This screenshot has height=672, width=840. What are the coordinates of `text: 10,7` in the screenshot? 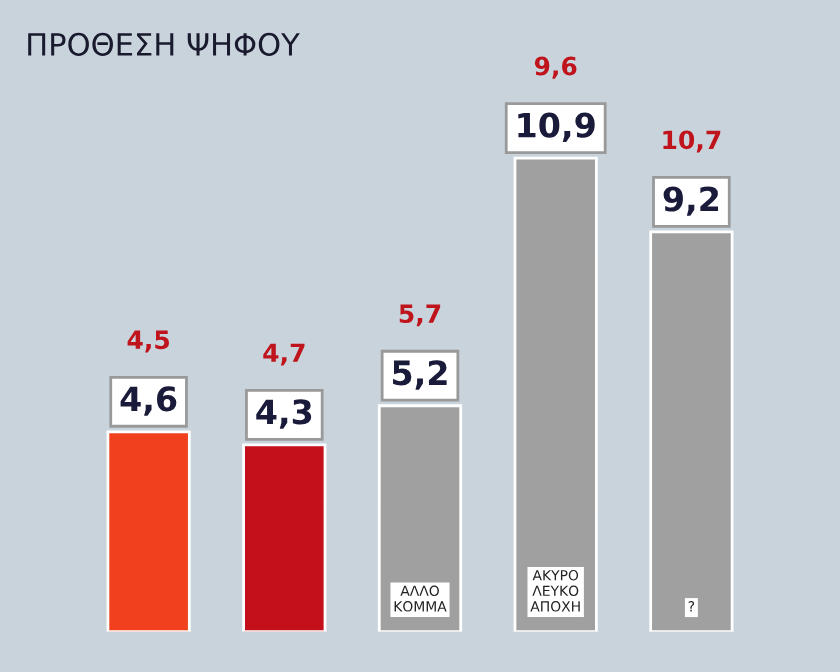 It's located at (692, 141).